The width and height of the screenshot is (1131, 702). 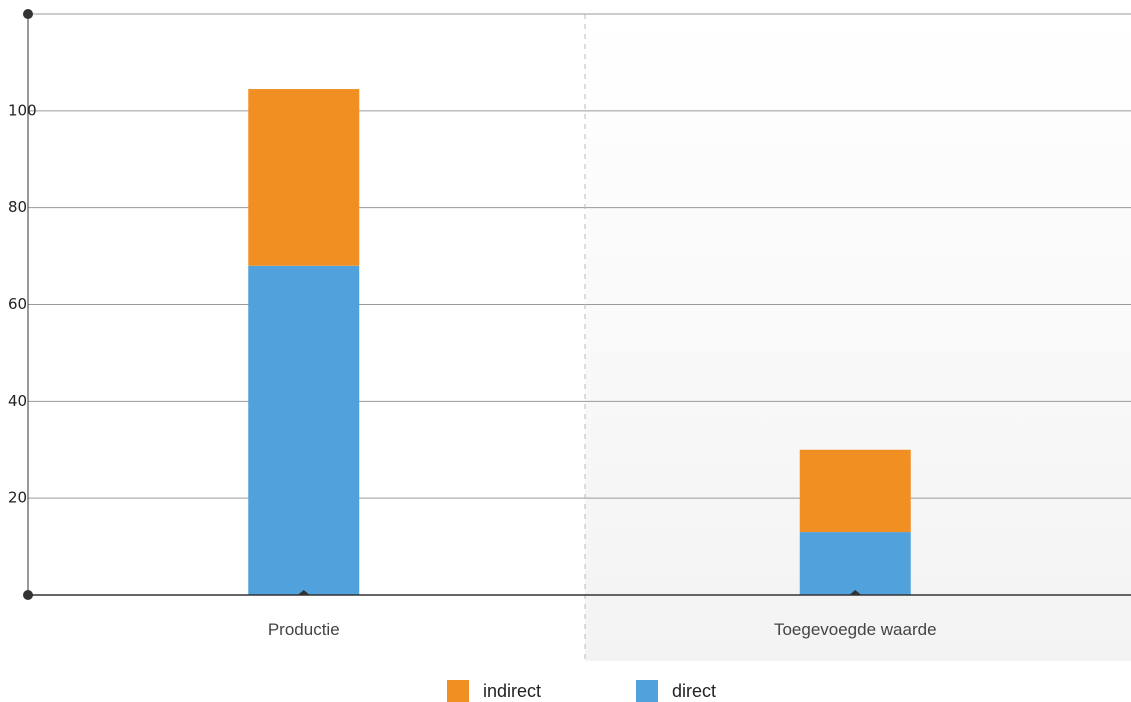 I want to click on y-axis-top-marker, so click(x=28, y=14).